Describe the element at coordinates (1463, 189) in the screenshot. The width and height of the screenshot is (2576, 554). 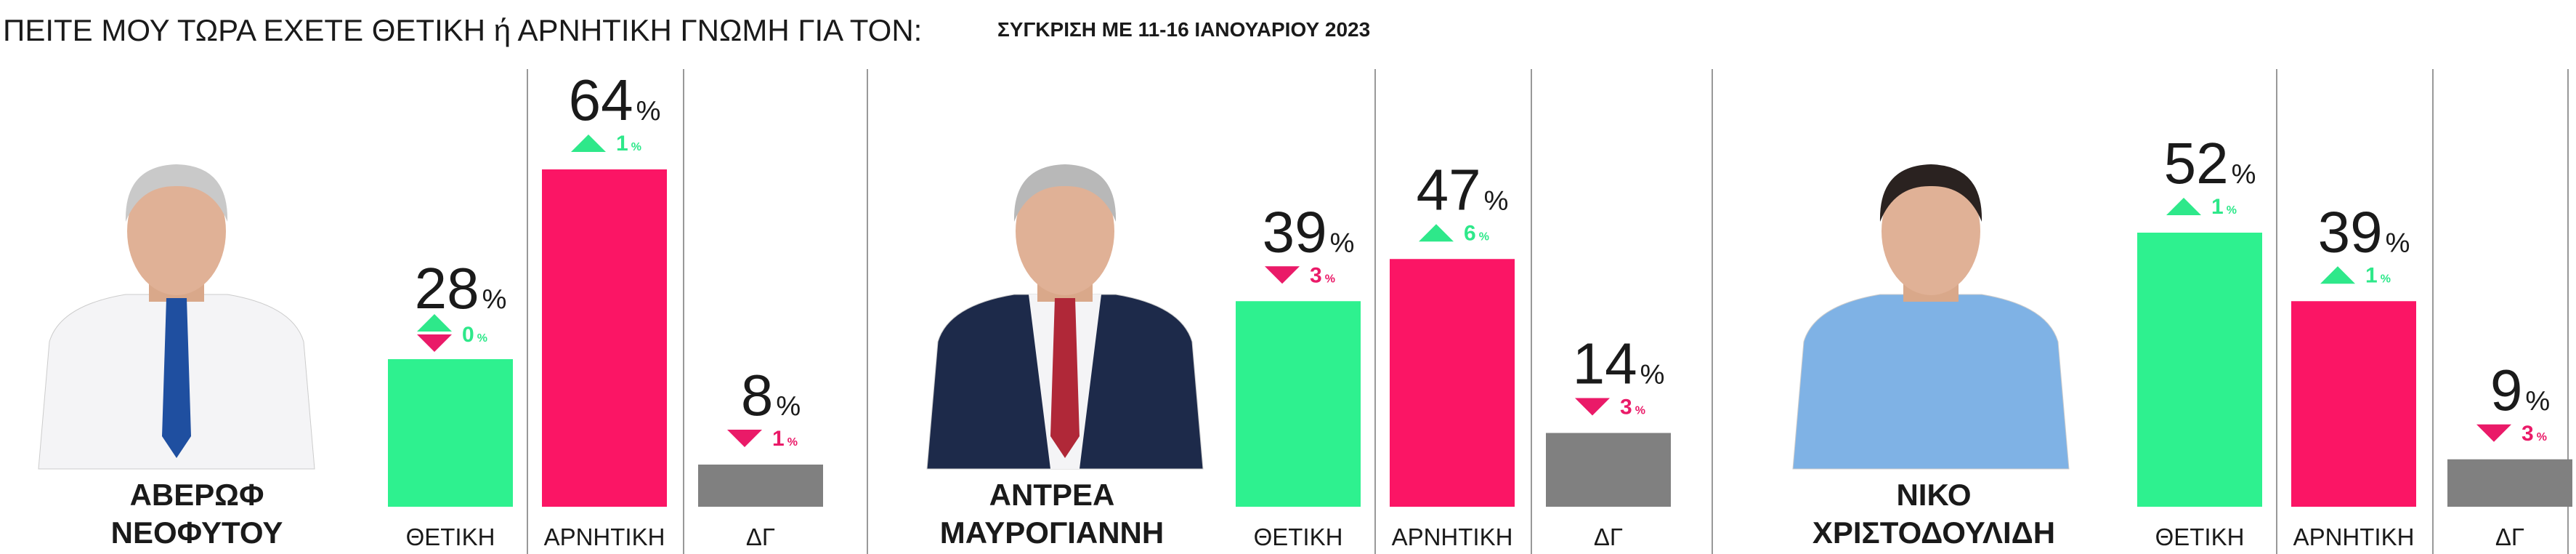
I see `value-label: 47%` at that location.